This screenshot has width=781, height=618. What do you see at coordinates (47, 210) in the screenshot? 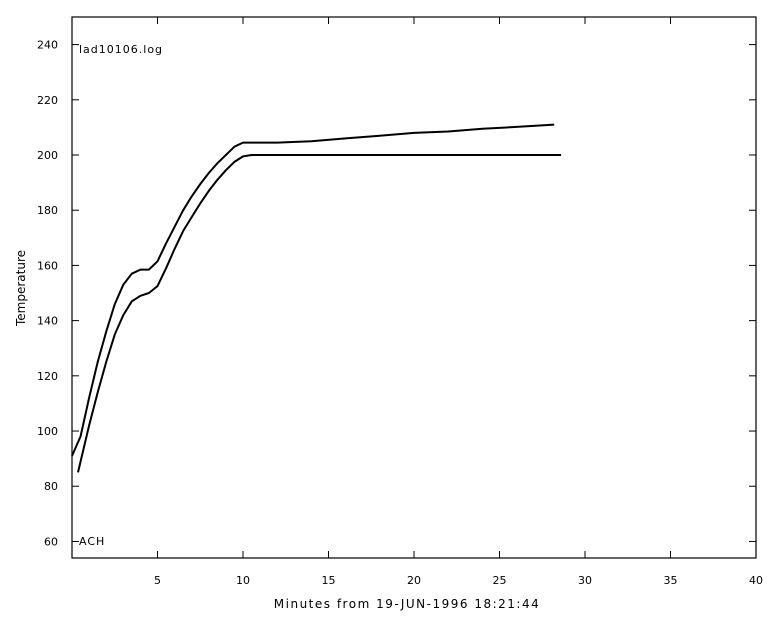
I see `y-tick-label-6: 180` at bounding box center [47, 210].